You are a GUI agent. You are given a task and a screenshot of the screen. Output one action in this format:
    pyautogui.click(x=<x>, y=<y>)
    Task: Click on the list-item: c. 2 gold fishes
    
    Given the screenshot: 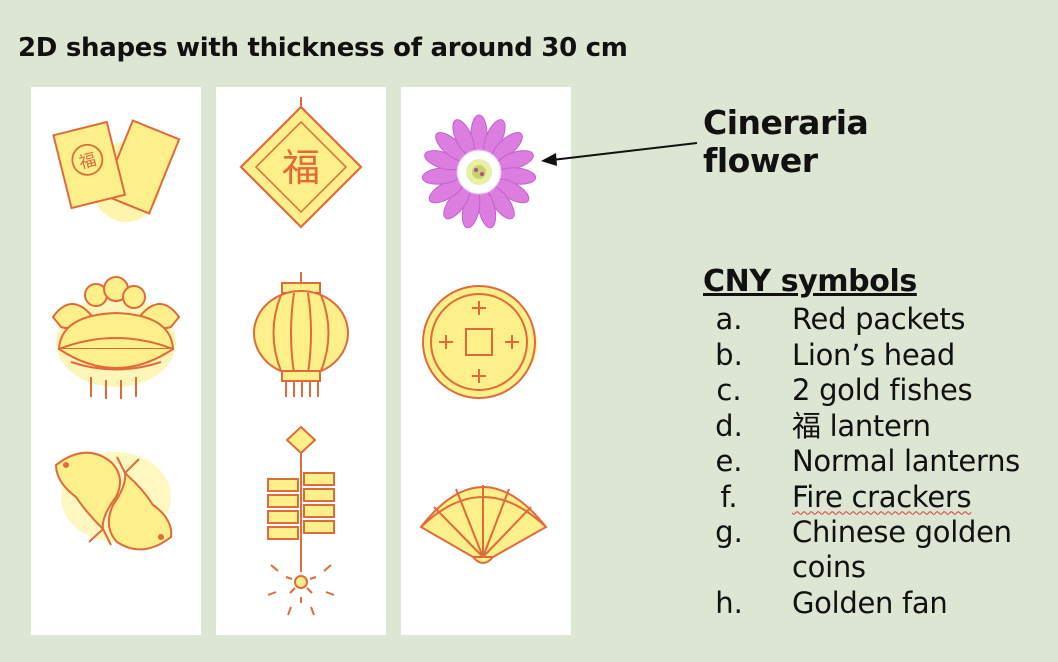 What is the action you would take?
    pyautogui.click(x=878, y=391)
    